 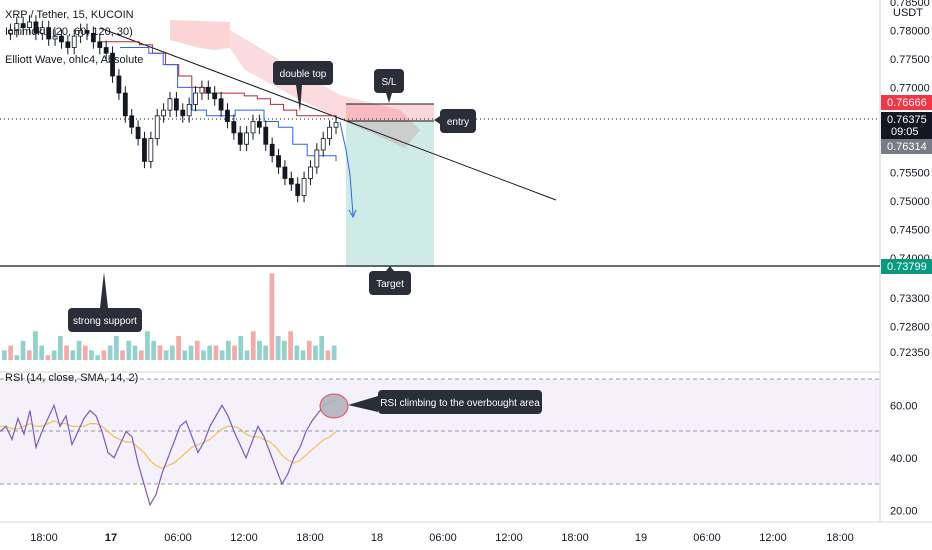 I want to click on currency-label: USDT, so click(x=908, y=13).